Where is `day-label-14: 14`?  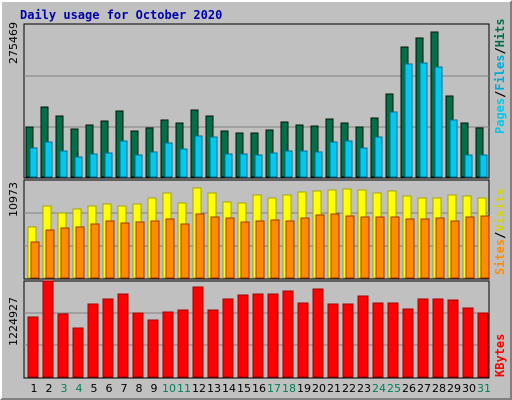
day-label-14: 14 is located at coordinates (229, 388).